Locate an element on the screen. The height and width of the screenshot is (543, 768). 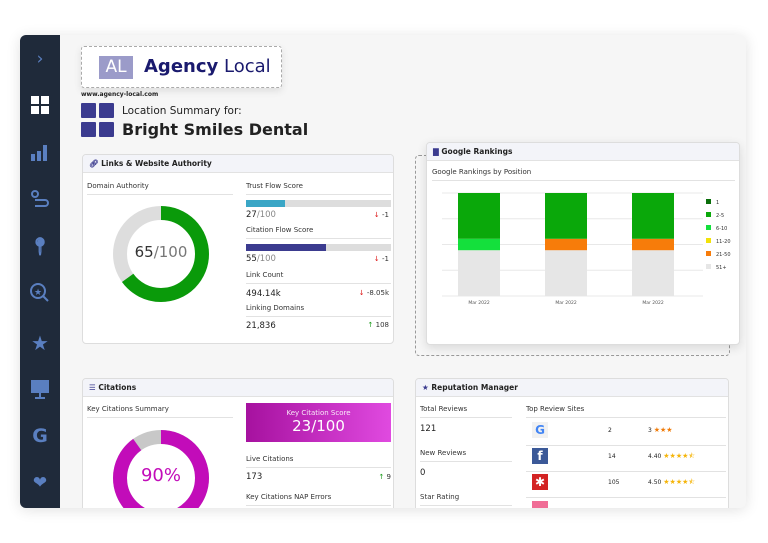
domain-authority-max: /100 is located at coordinates (170, 252).